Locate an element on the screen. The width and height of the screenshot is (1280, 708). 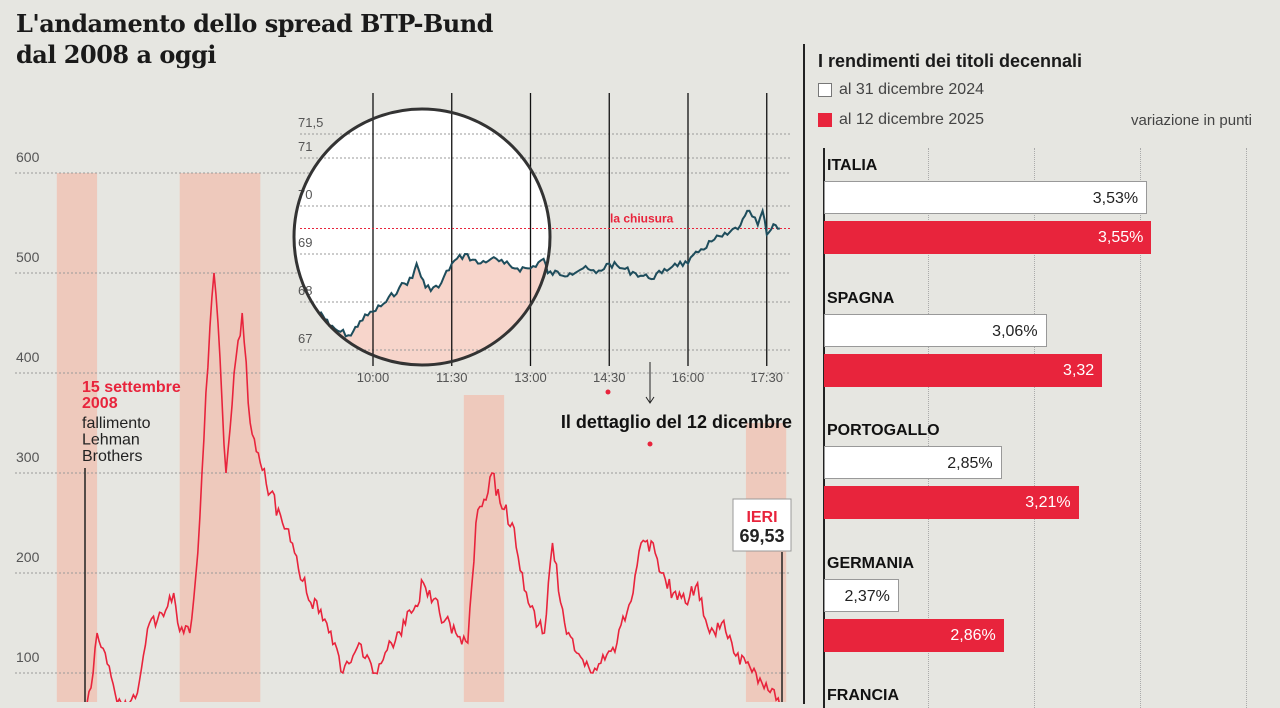
country-label: GERMANIA is located at coordinates (871, 563).